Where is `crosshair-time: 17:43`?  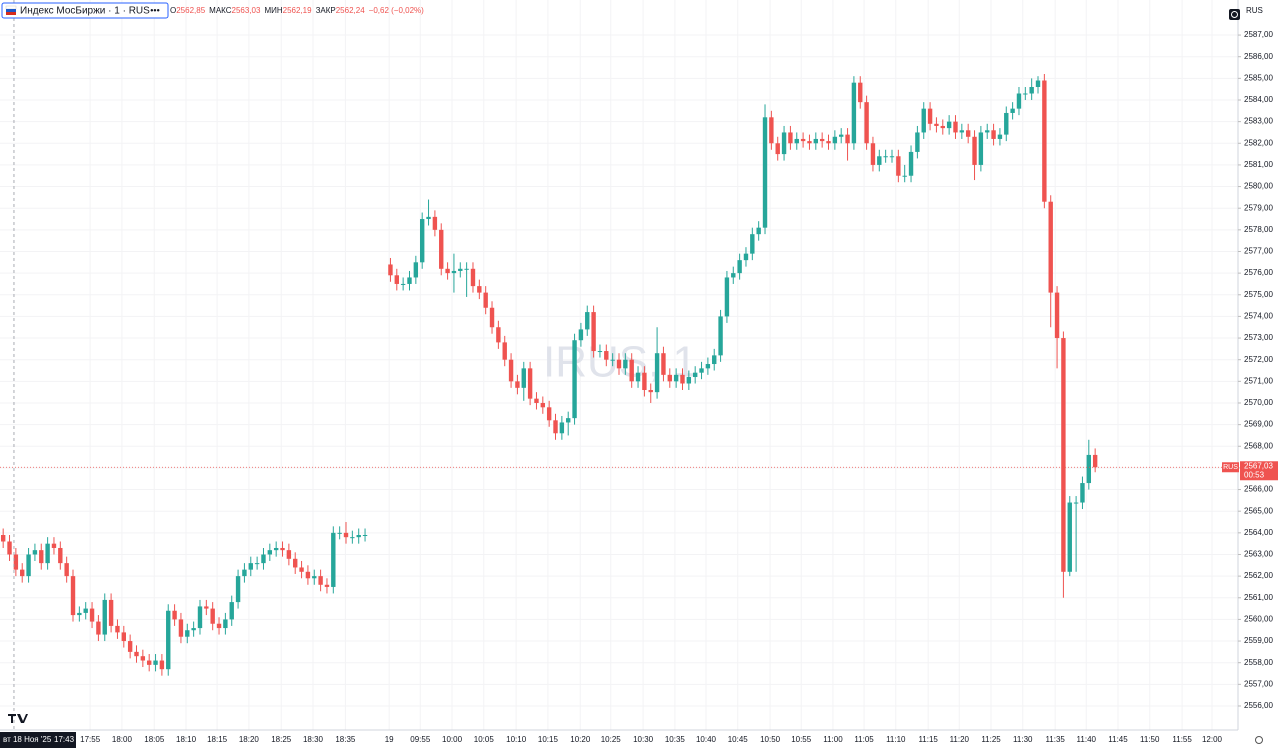 crosshair-time: 17:43 is located at coordinates (64, 739).